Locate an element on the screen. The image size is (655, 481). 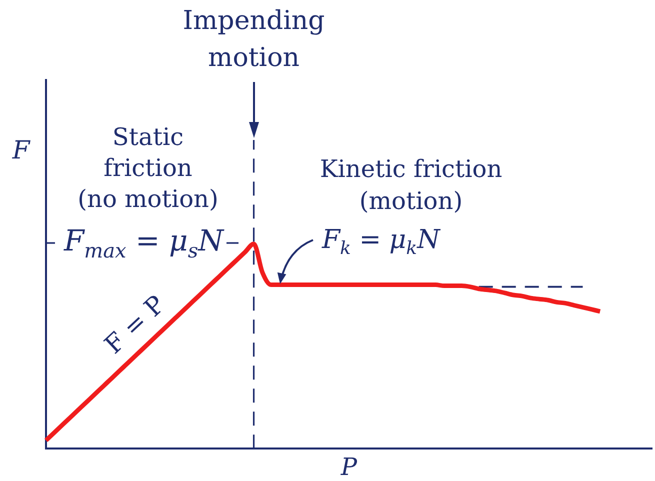
text: Impending motion is located at coordinates (253, 39).